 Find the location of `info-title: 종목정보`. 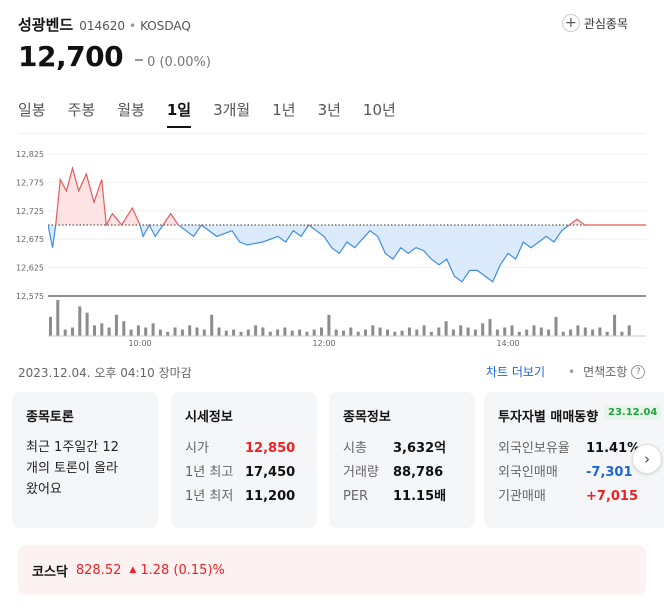

info-title: 종목정보 is located at coordinates (367, 417).